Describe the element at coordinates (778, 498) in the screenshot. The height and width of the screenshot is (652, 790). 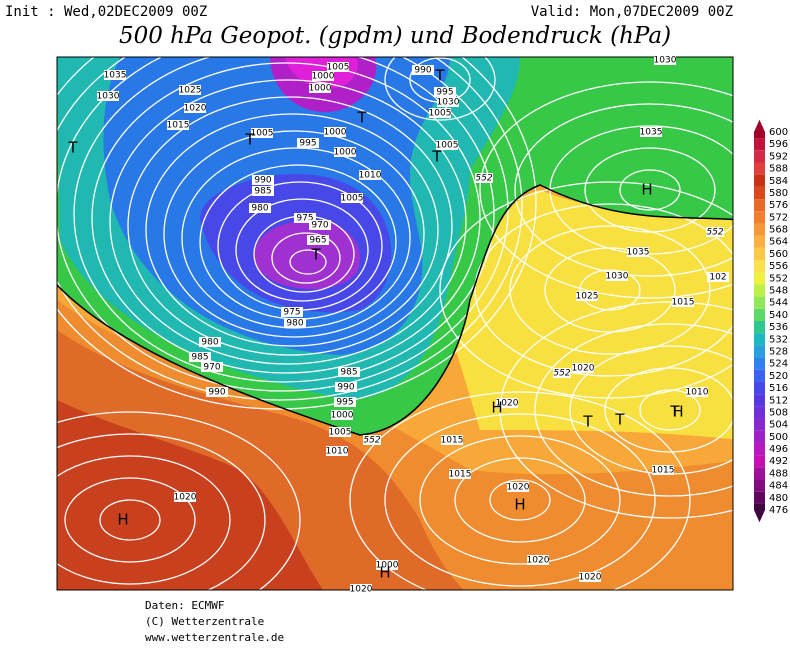
I see `colorbar-label: 480` at that location.